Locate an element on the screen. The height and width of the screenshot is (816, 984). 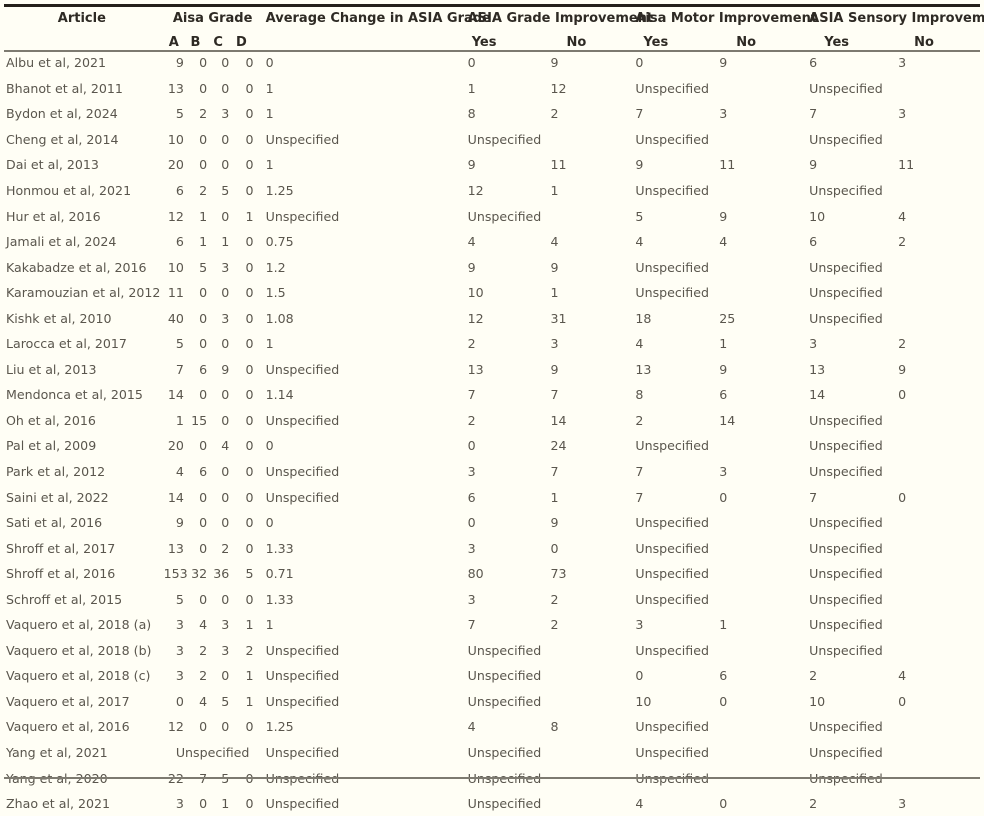
cell-grade-improvement-yes: 12 is located at coordinates (475, 318).